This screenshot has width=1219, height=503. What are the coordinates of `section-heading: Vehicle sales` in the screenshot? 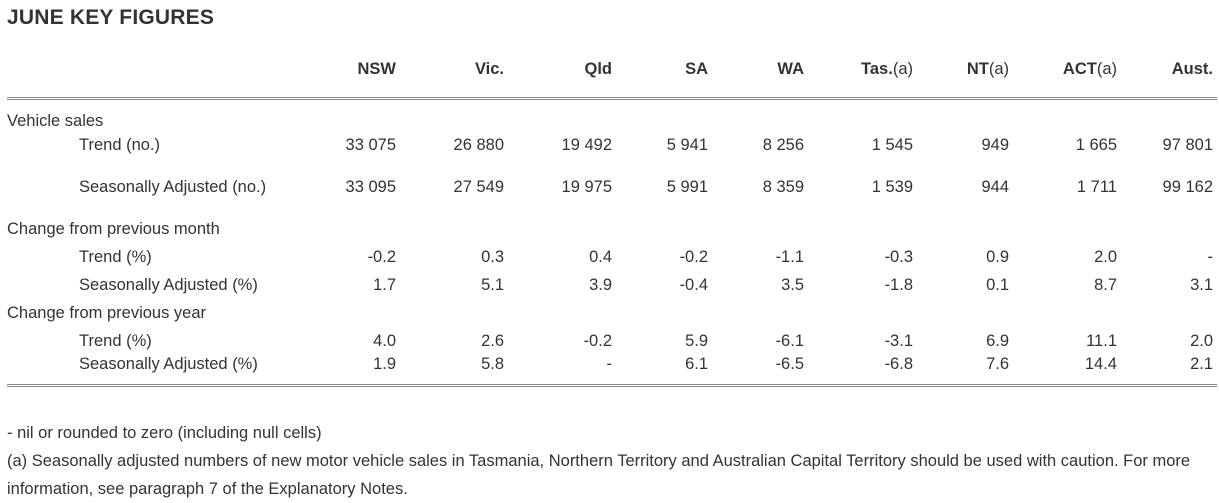 It's located at (55, 121).